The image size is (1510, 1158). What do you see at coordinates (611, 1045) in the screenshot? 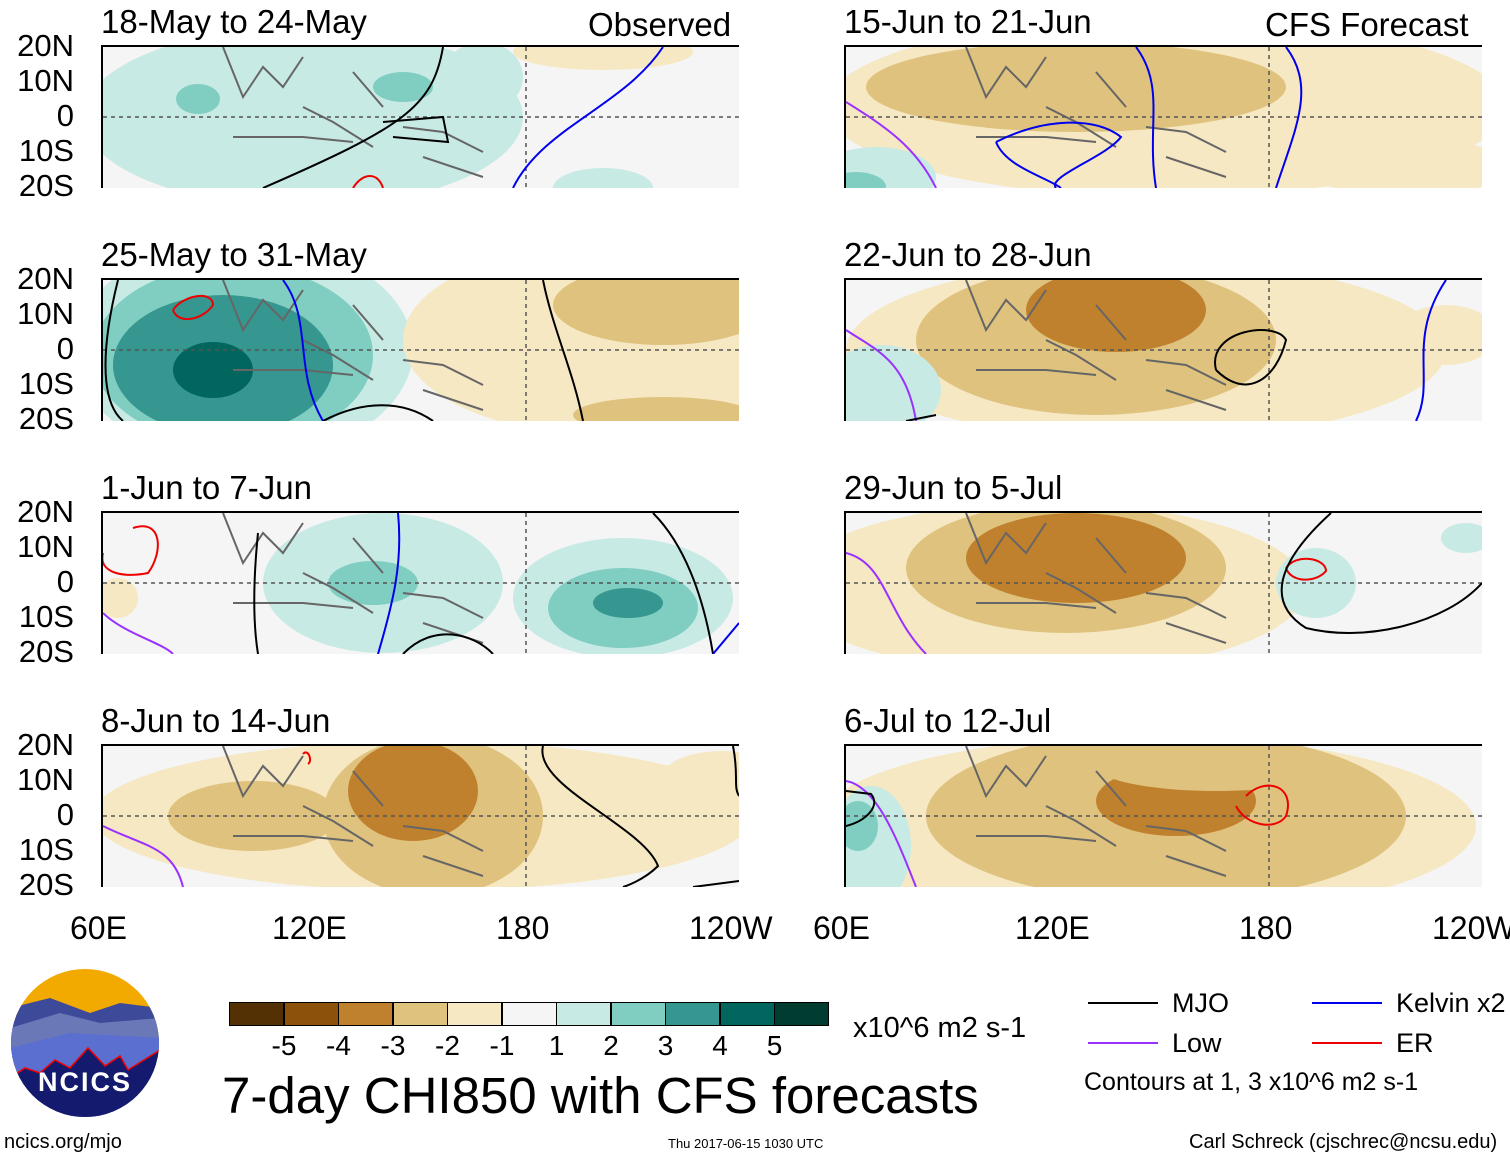
I see `colorbar-label: 2` at bounding box center [611, 1045].